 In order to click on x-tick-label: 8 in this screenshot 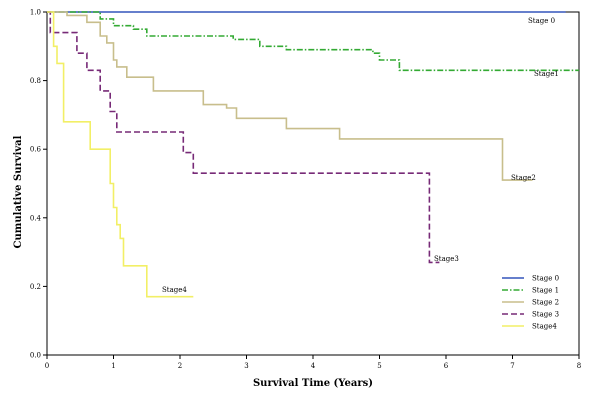, I will do `click(579, 366)`.